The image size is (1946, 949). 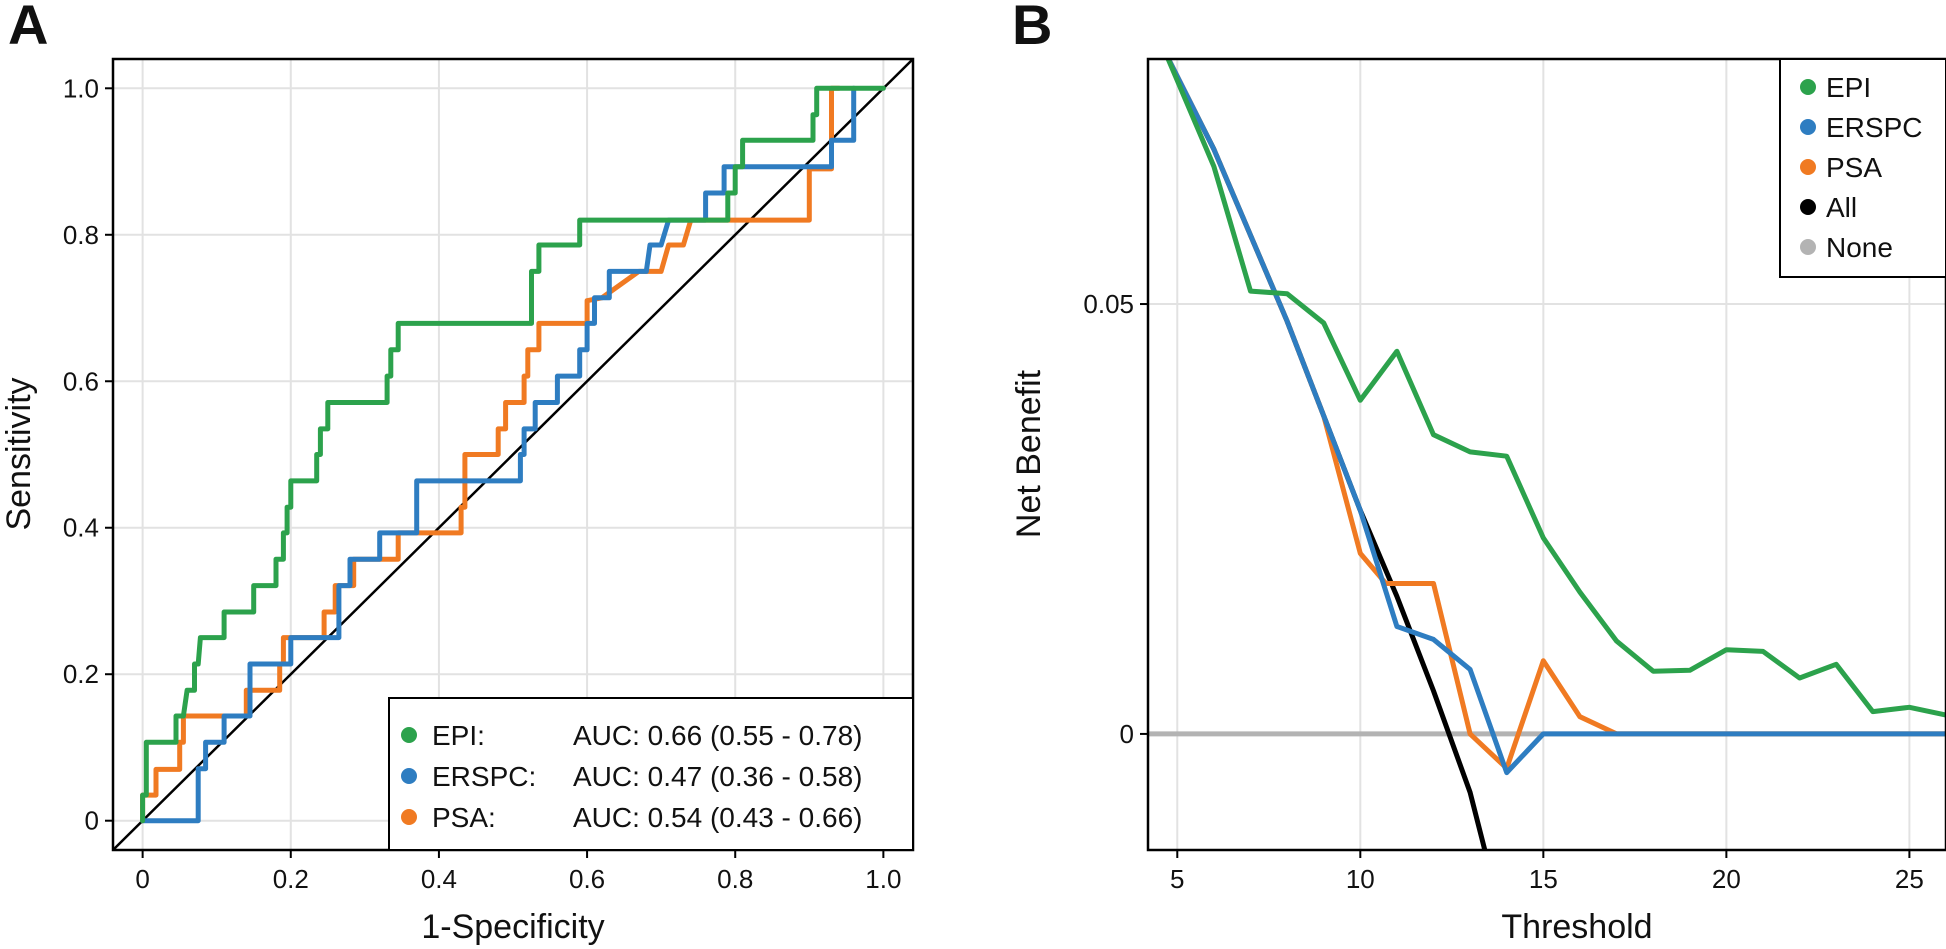 What do you see at coordinates (1127, 734) in the screenshot?
I see `dca-y-tick-label: 0` at bounding box center [1127, 734].